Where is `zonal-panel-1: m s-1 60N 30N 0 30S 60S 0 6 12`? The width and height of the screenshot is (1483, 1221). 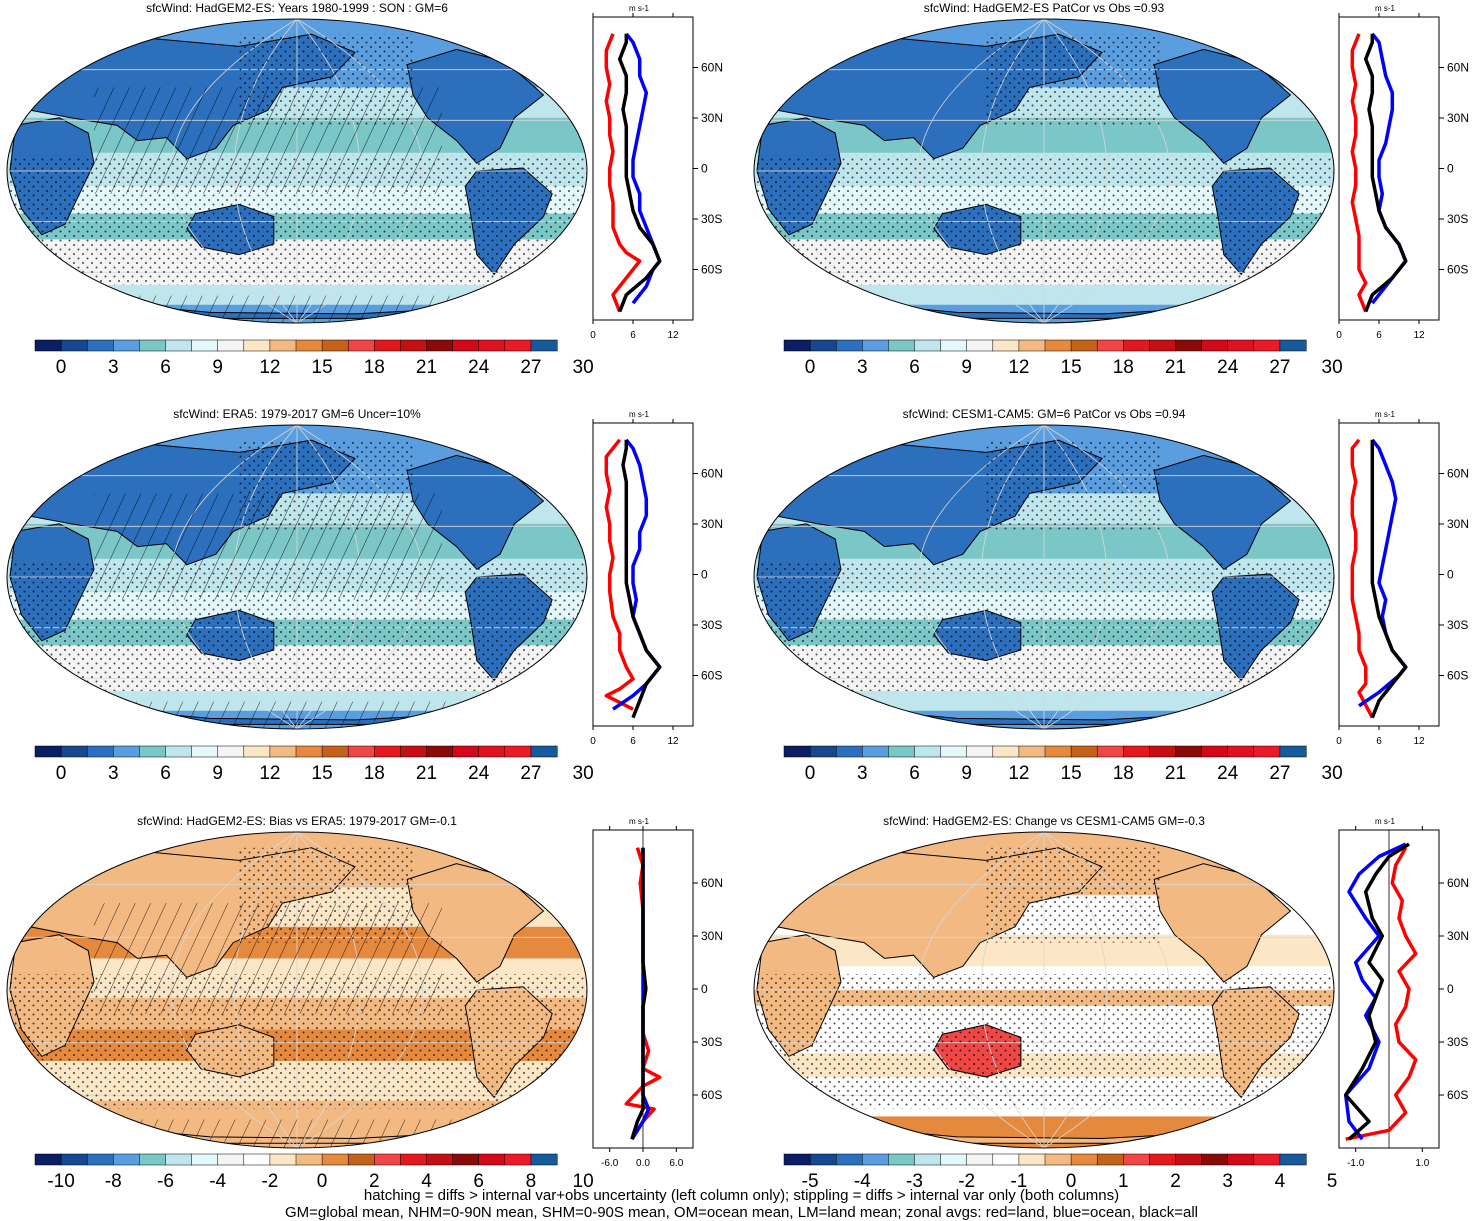
zonal-panel-1: m s-1 60N 30N 0 30S 60S 0 6 12 is located at coordinates (656, 172).